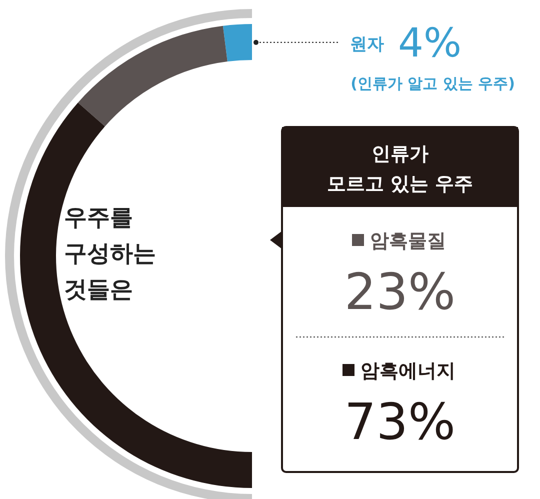  Describe the element at coordinates (430, 43) in the screenshot. I see `data-label: 4%` at that location.